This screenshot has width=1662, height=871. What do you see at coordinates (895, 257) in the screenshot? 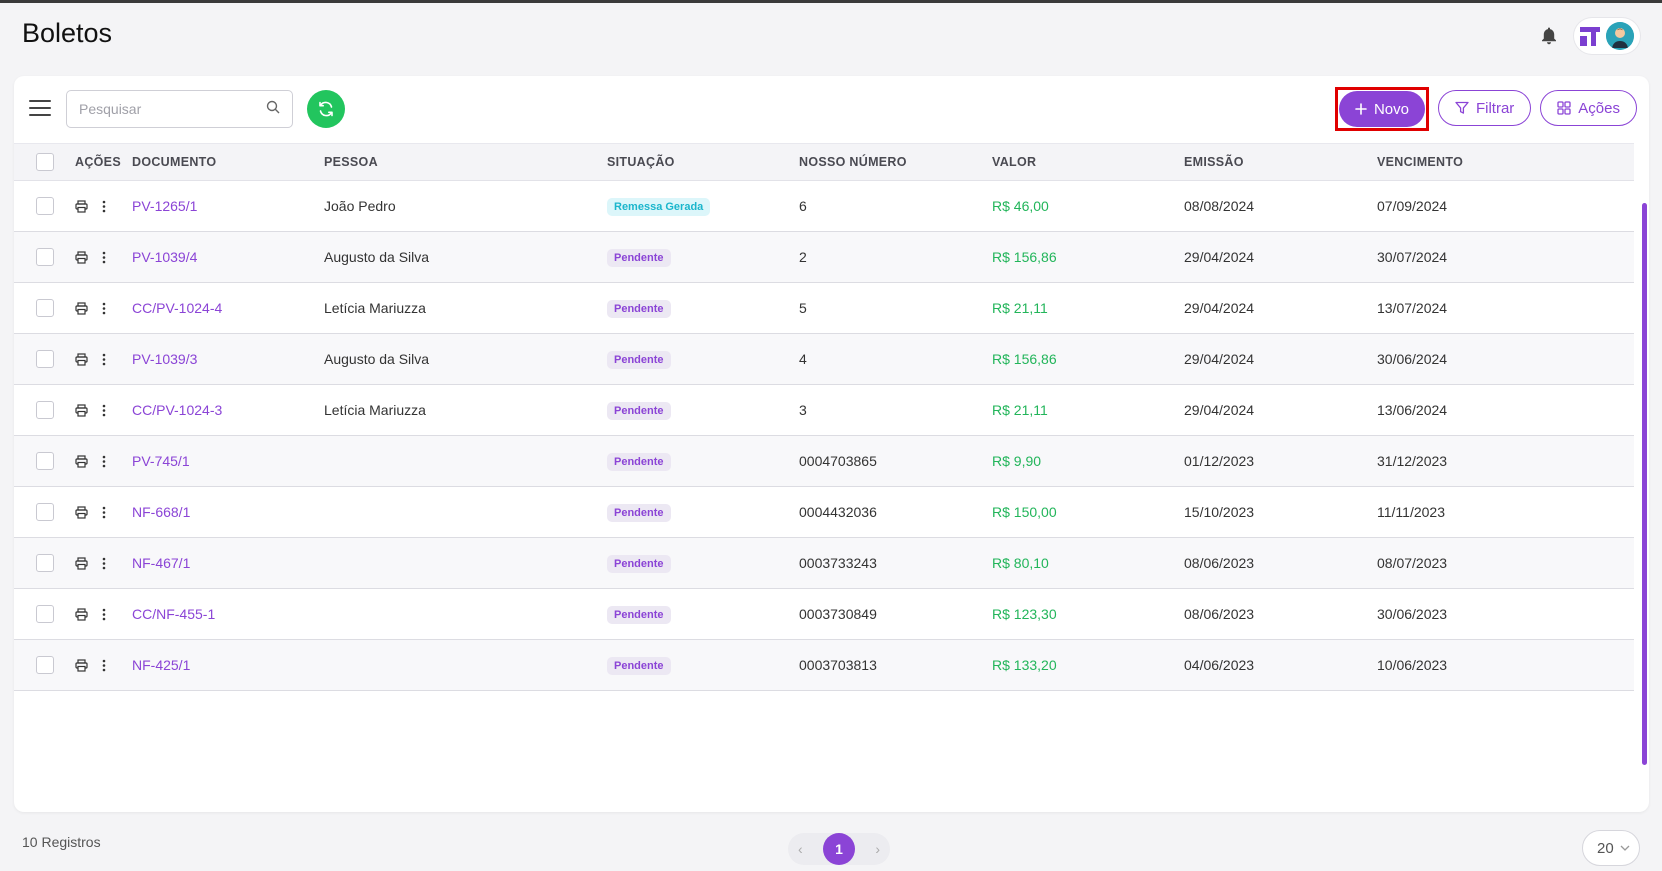
I see `nosso-numero-cell: 2` at bounding box center [895, 257].